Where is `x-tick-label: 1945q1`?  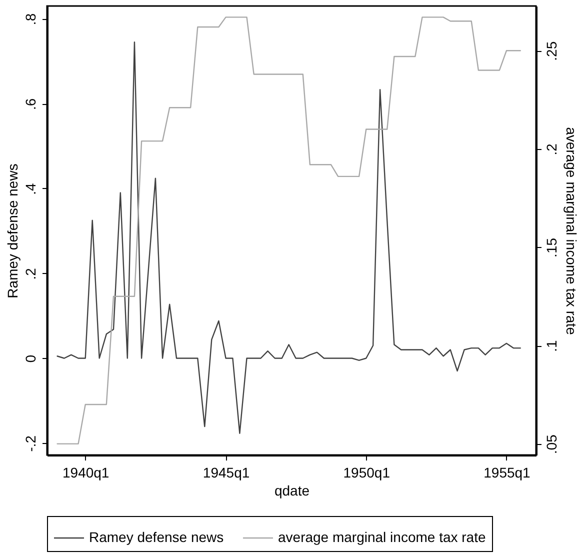 x-tick-label: 1945q1 is located at coordinates (226, 472).